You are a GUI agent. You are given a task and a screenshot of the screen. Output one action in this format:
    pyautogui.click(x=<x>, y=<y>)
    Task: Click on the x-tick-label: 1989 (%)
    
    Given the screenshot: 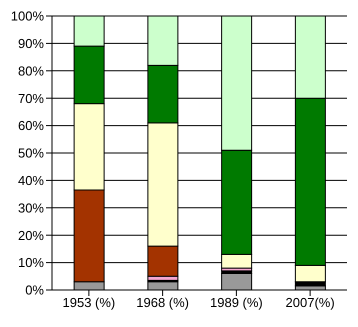 What is the action you would take?
    pyautogui.click(x=236, y=302)
    